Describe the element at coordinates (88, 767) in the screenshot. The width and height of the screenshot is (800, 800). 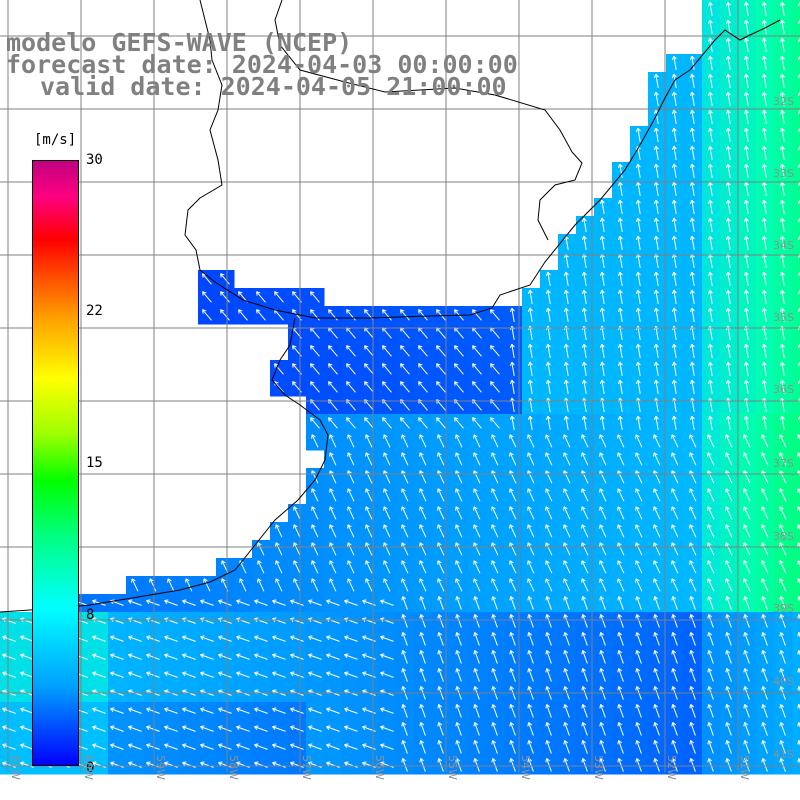
I see `lon-label-60w: 60W` at that location.